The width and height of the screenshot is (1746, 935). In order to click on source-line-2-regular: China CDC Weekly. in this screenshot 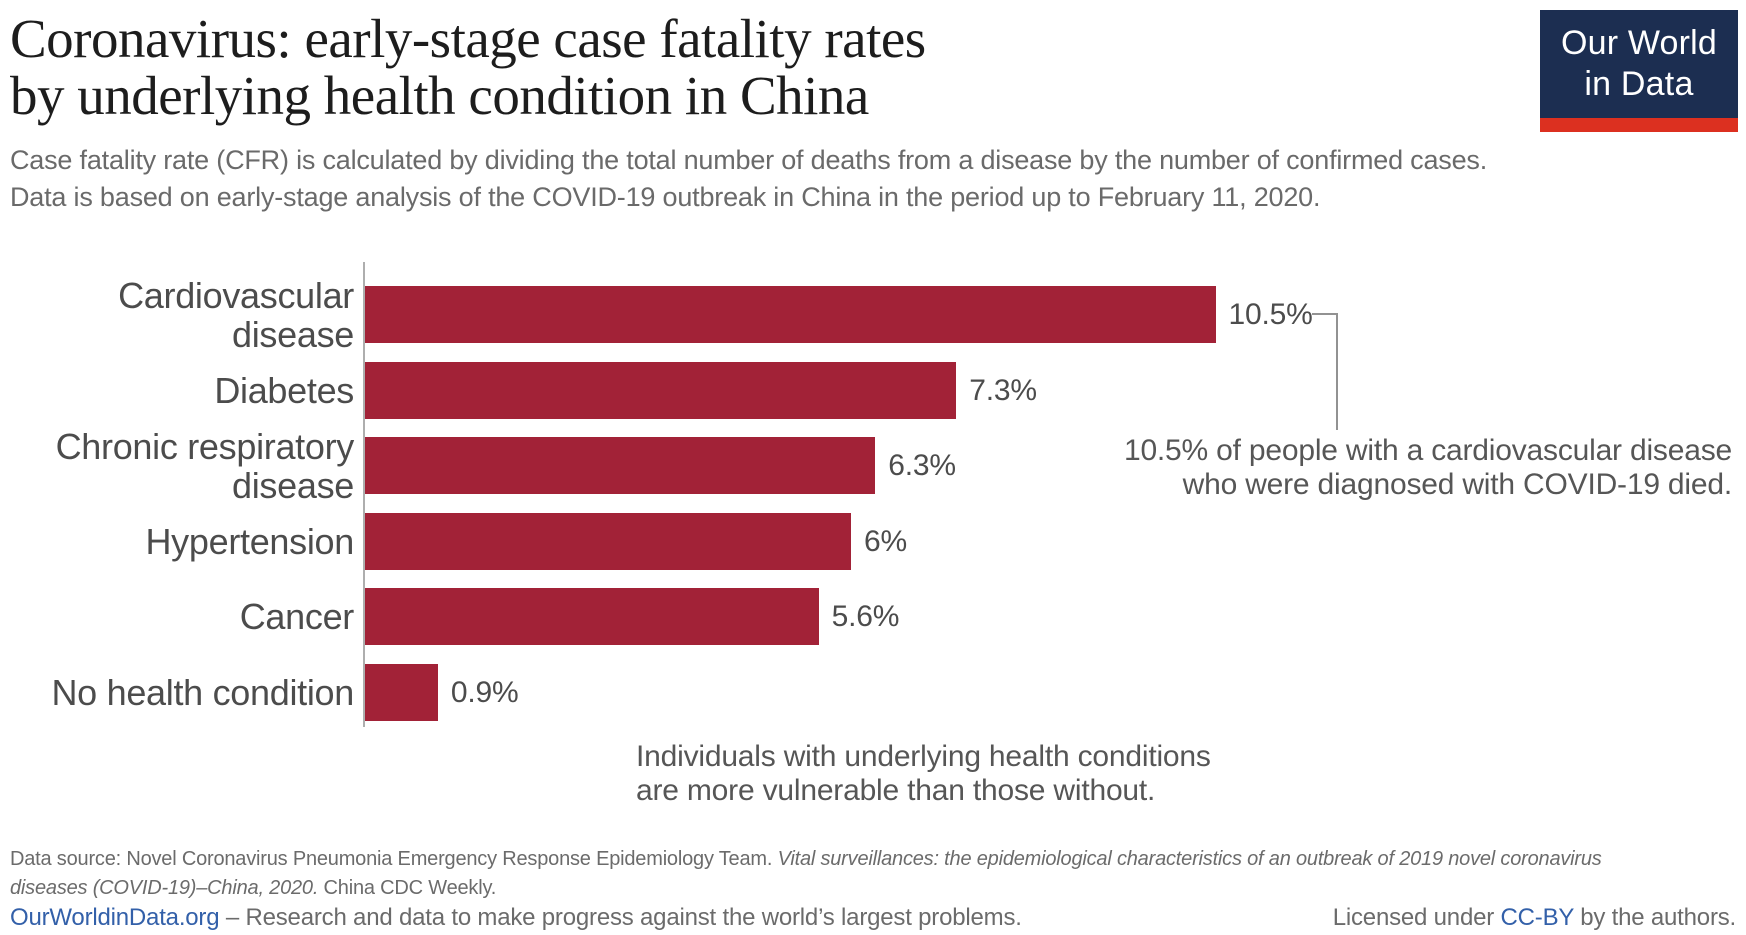, I will do `click(407, 888)`.